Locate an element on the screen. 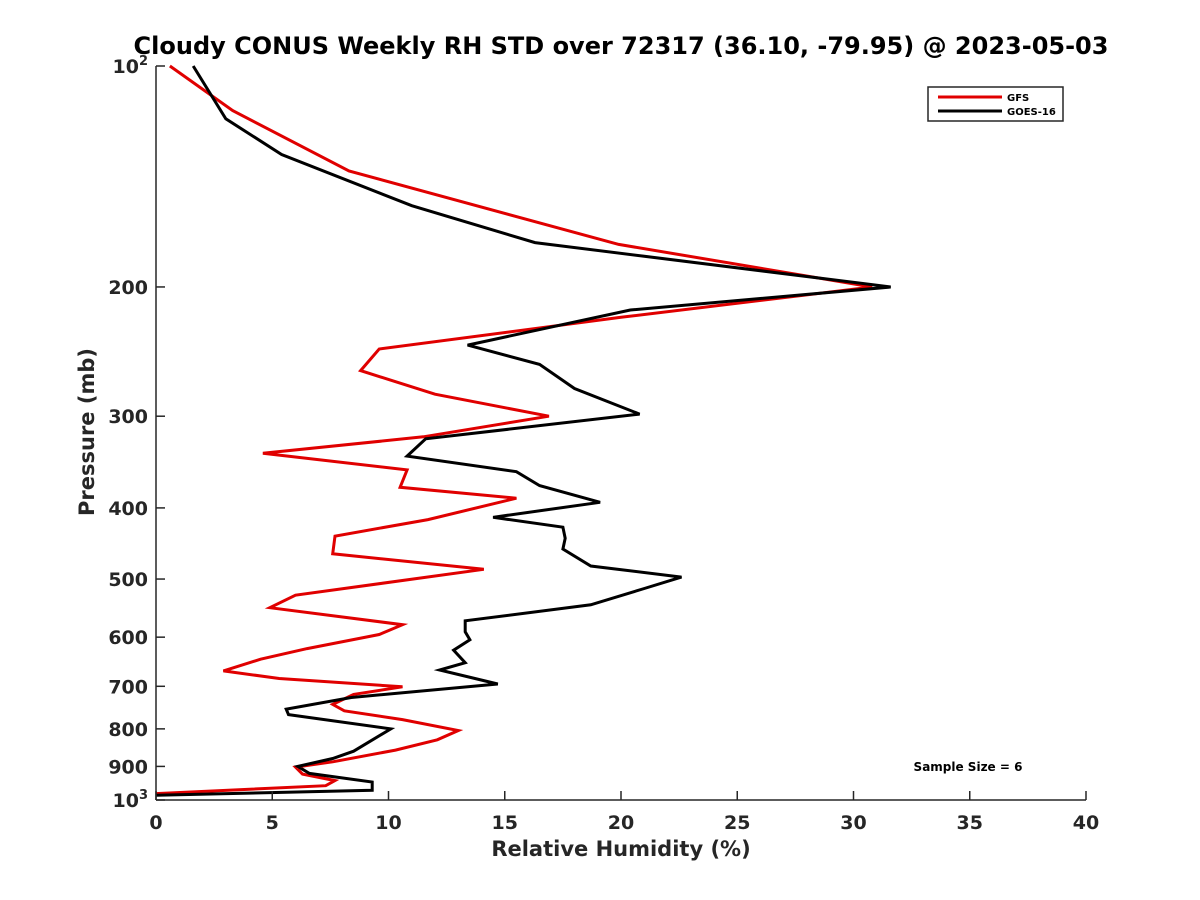 The height and width of the screenshot is (900, 1200). legend-label: GFS is located at coordinates (1018, 98).